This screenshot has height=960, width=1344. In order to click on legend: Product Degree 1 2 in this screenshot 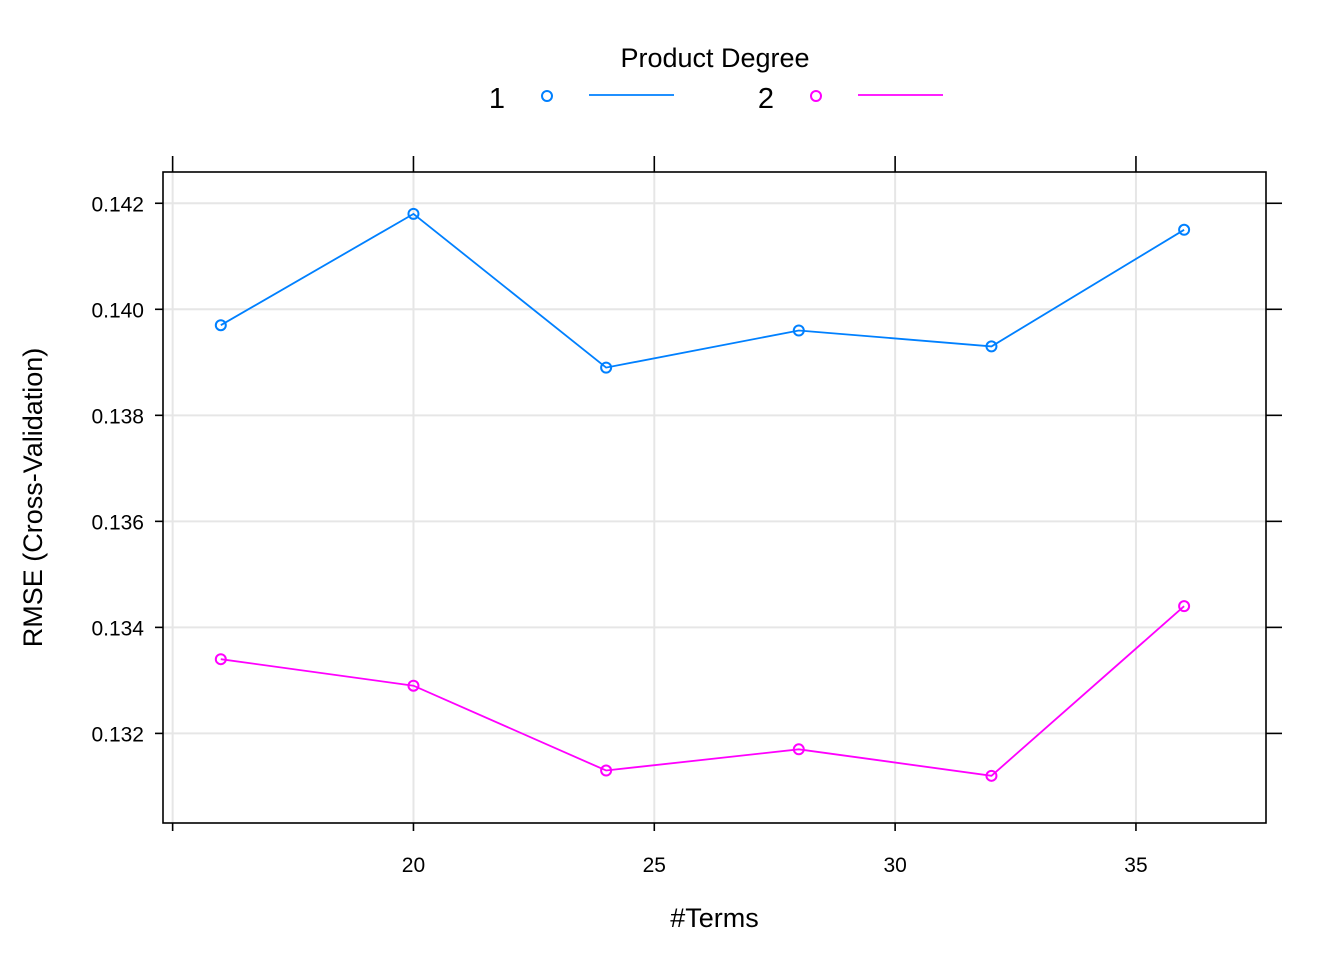, I will do `click(716, 79)`.